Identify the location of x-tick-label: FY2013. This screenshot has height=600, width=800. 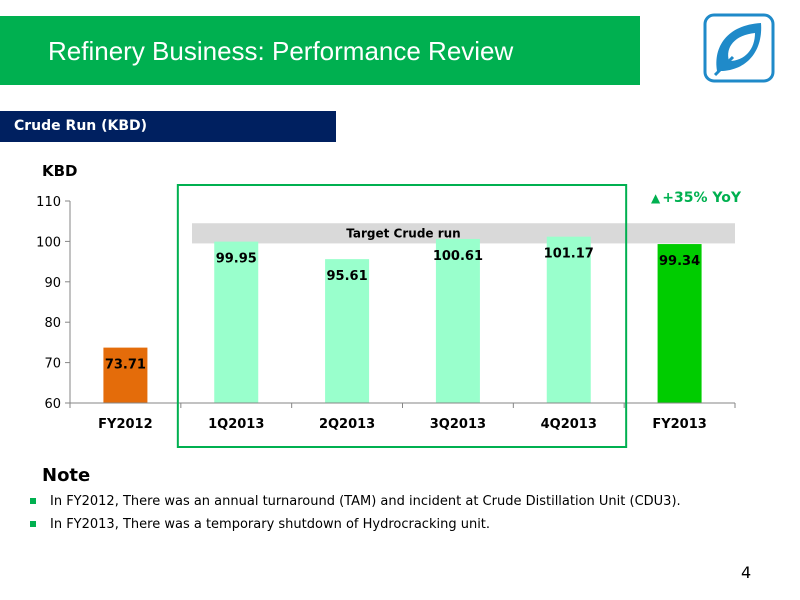
(679, 424).